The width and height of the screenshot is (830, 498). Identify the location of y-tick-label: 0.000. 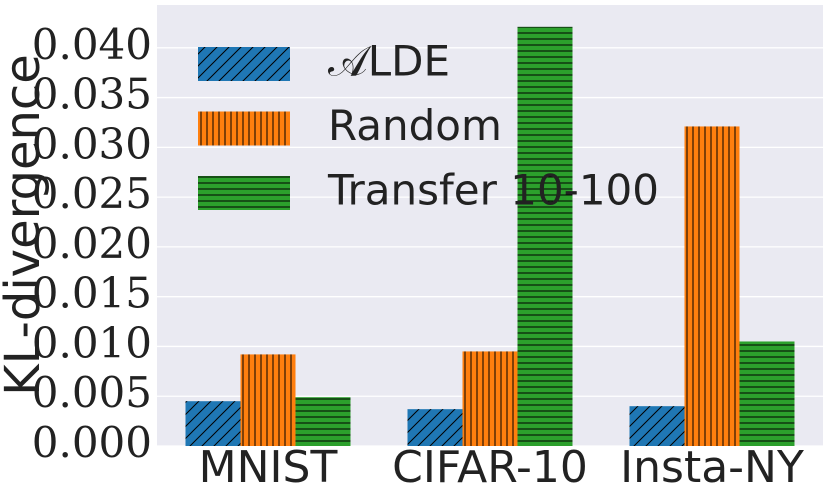
(92, 442).